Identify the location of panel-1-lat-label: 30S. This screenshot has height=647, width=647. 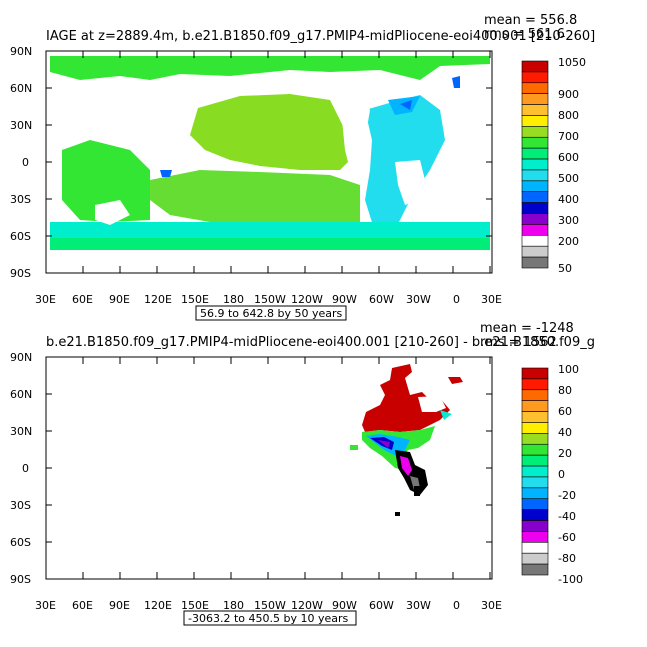
(20, 199).